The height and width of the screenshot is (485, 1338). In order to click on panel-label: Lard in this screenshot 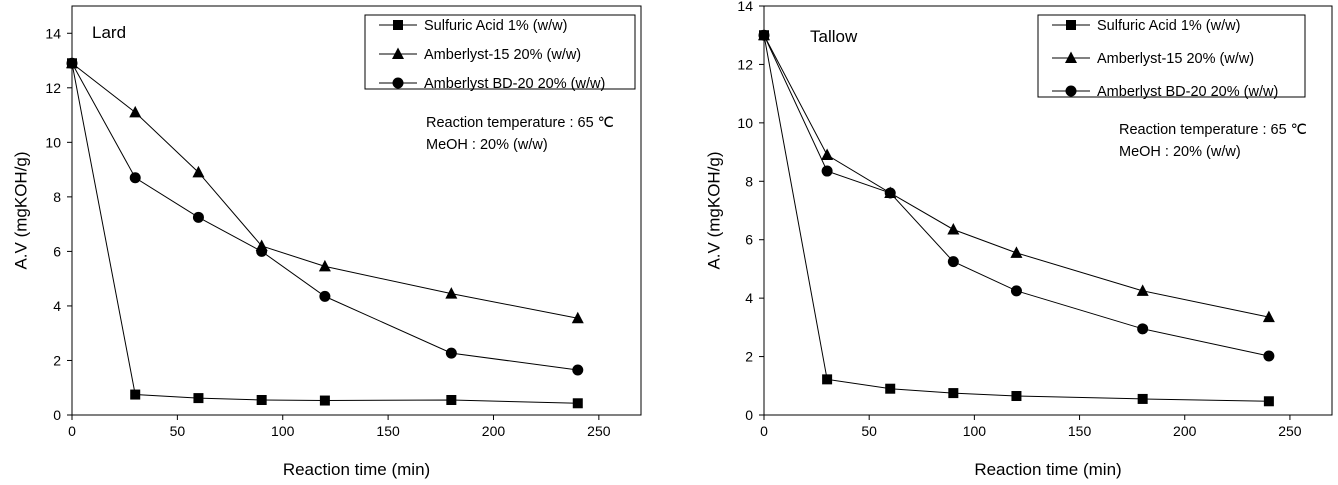, I will do `click(109, 32)`.